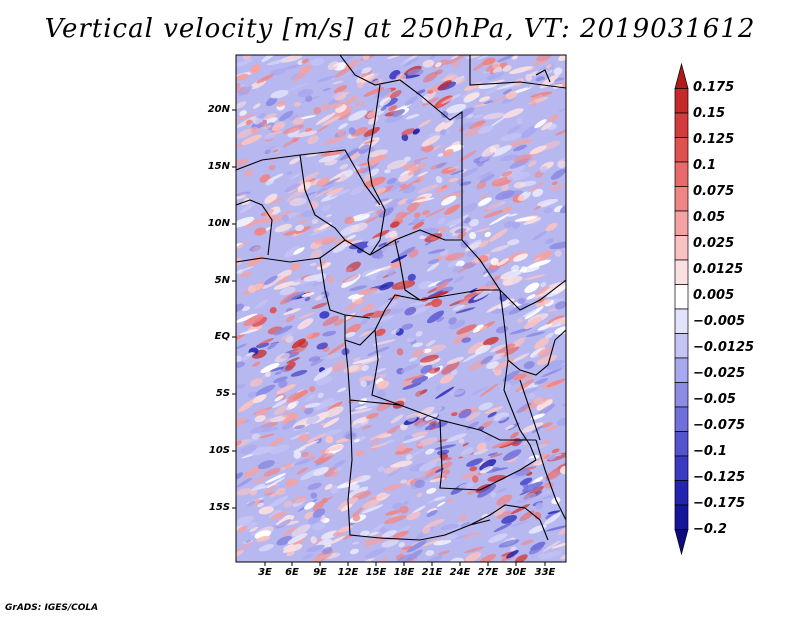  What do you see at coordinates (348, 572) in the screenshot?
I see `lon-label-12e: 12E` at bounding box center [348, 572].